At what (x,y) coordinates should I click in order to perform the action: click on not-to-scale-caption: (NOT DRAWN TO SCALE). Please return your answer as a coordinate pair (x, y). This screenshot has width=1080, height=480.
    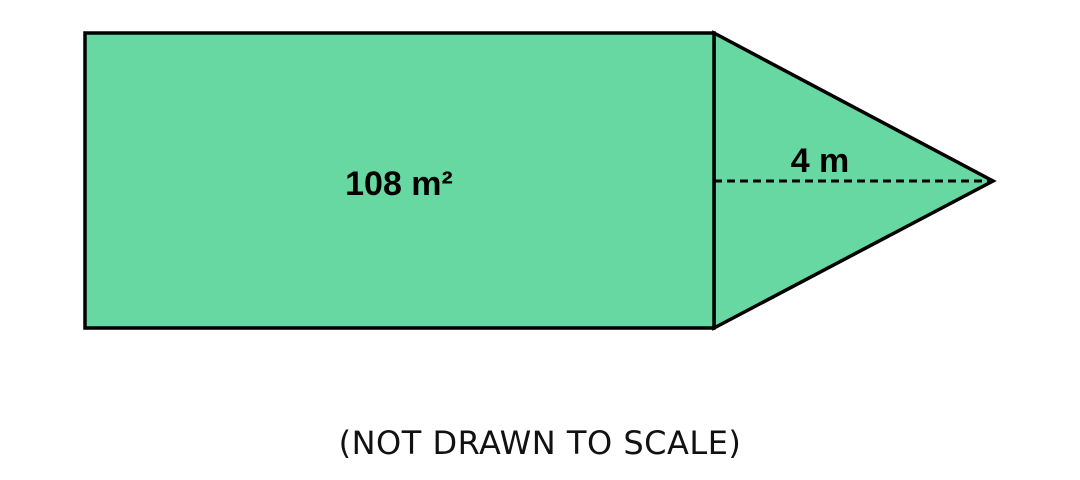
    Looking at the image, I should click on (540, 443).